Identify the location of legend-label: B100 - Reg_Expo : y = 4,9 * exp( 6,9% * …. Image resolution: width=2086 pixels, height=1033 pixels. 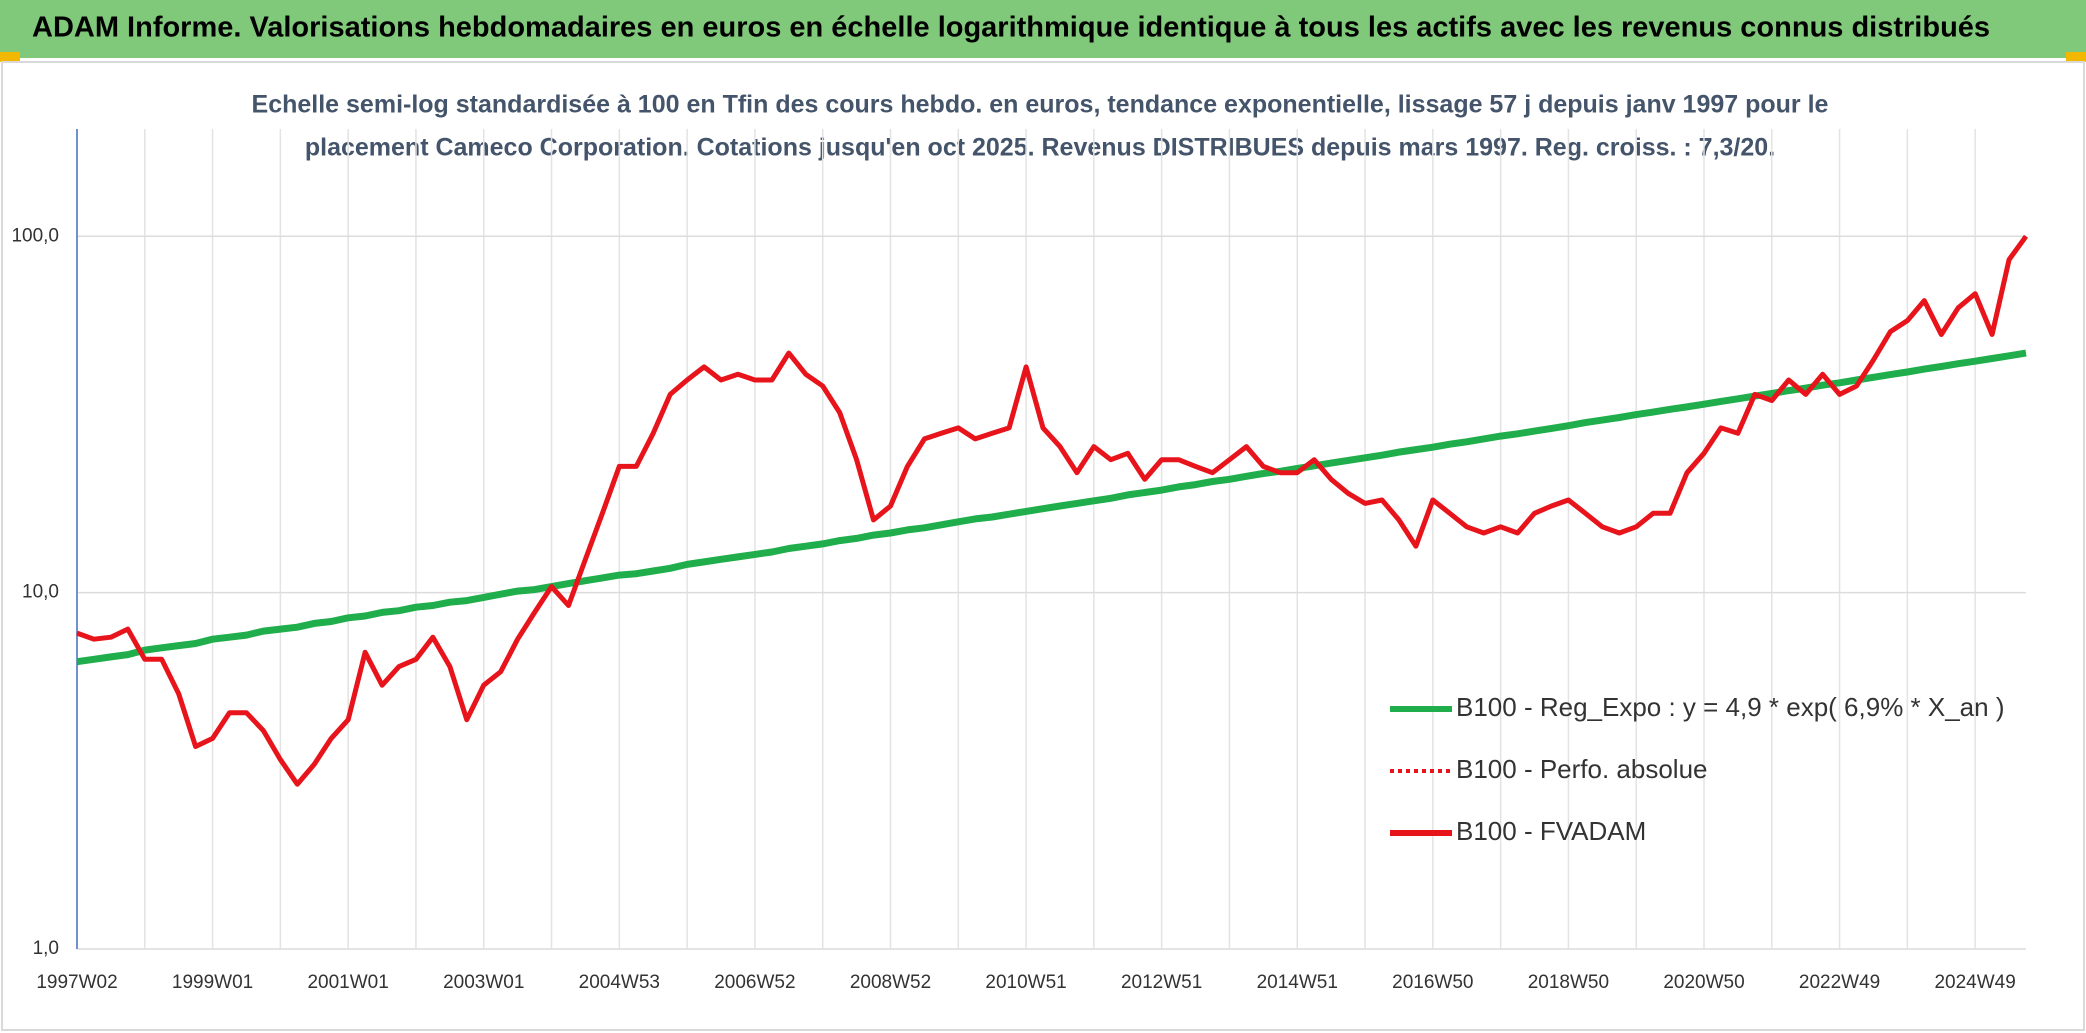
(1730, 707).